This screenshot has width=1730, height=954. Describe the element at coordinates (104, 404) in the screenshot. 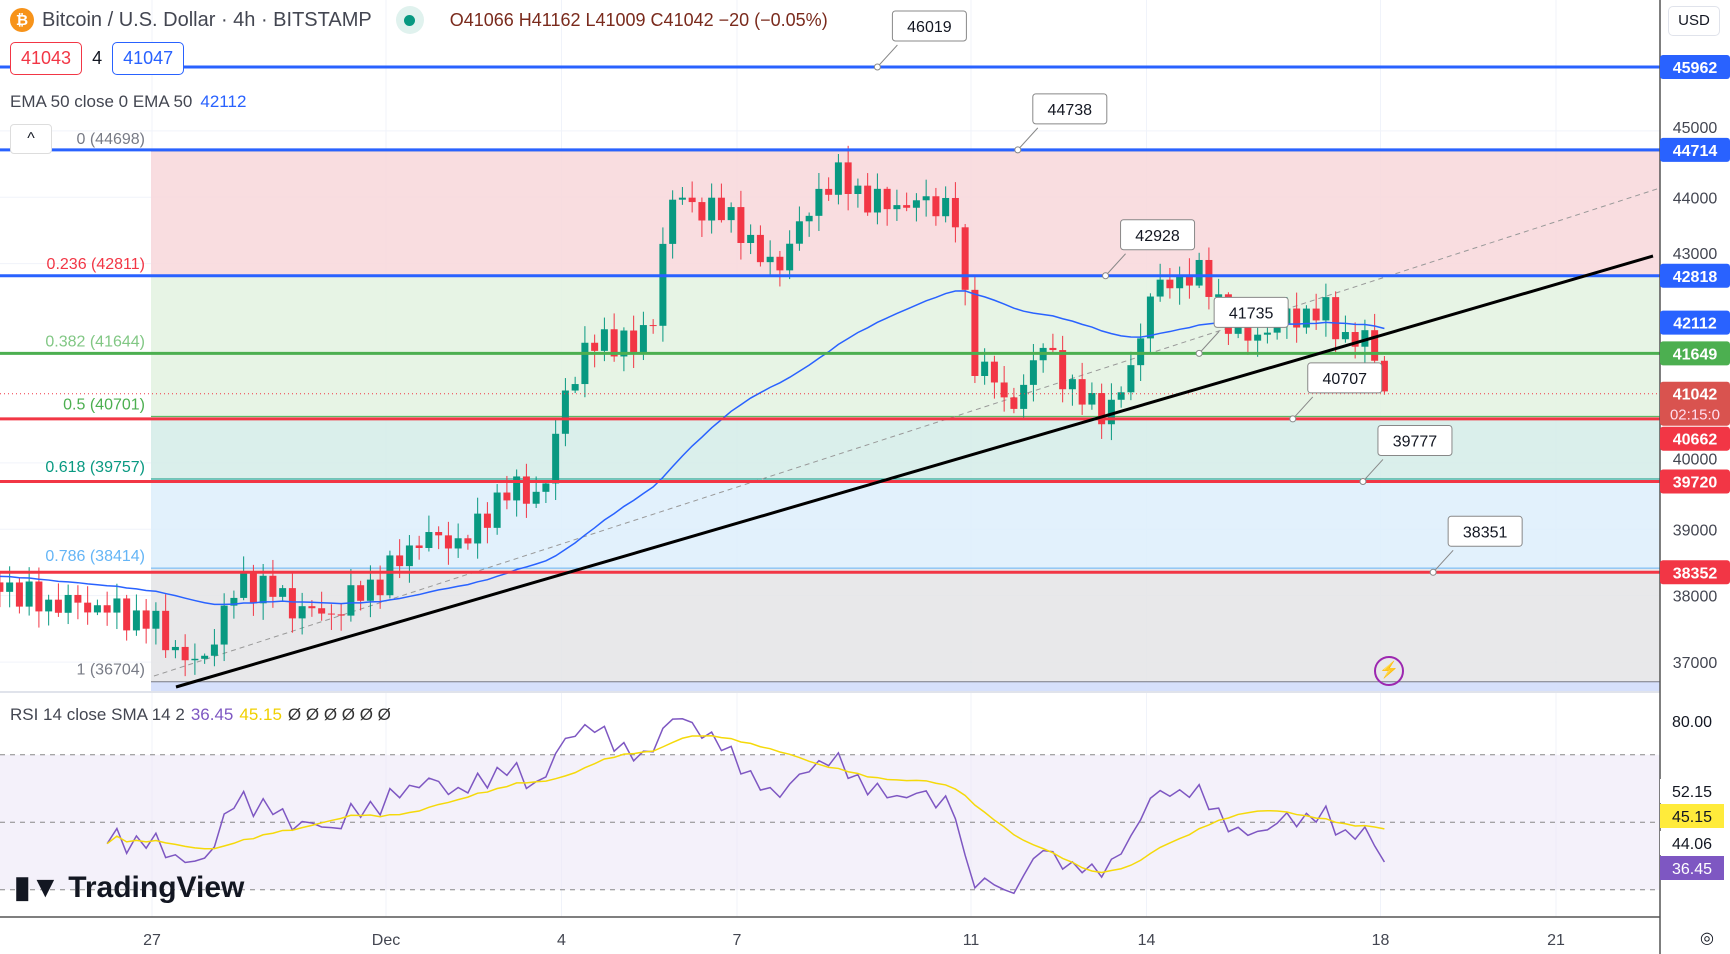

I see `fib-label: 0.5 (40701)` at that location.